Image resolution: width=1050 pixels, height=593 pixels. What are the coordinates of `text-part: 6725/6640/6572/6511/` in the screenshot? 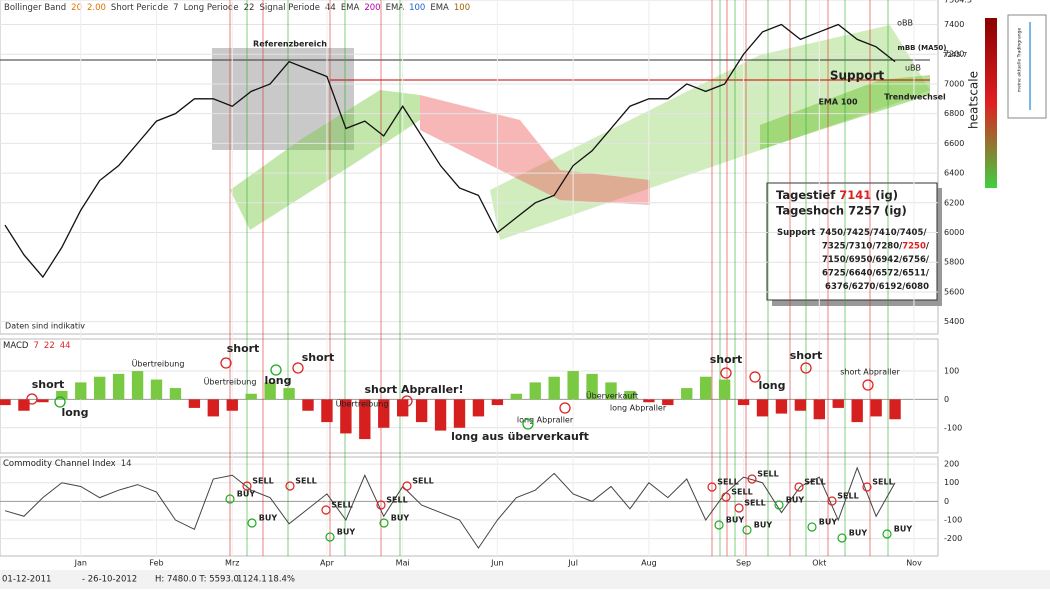 It's located at (876, 273).